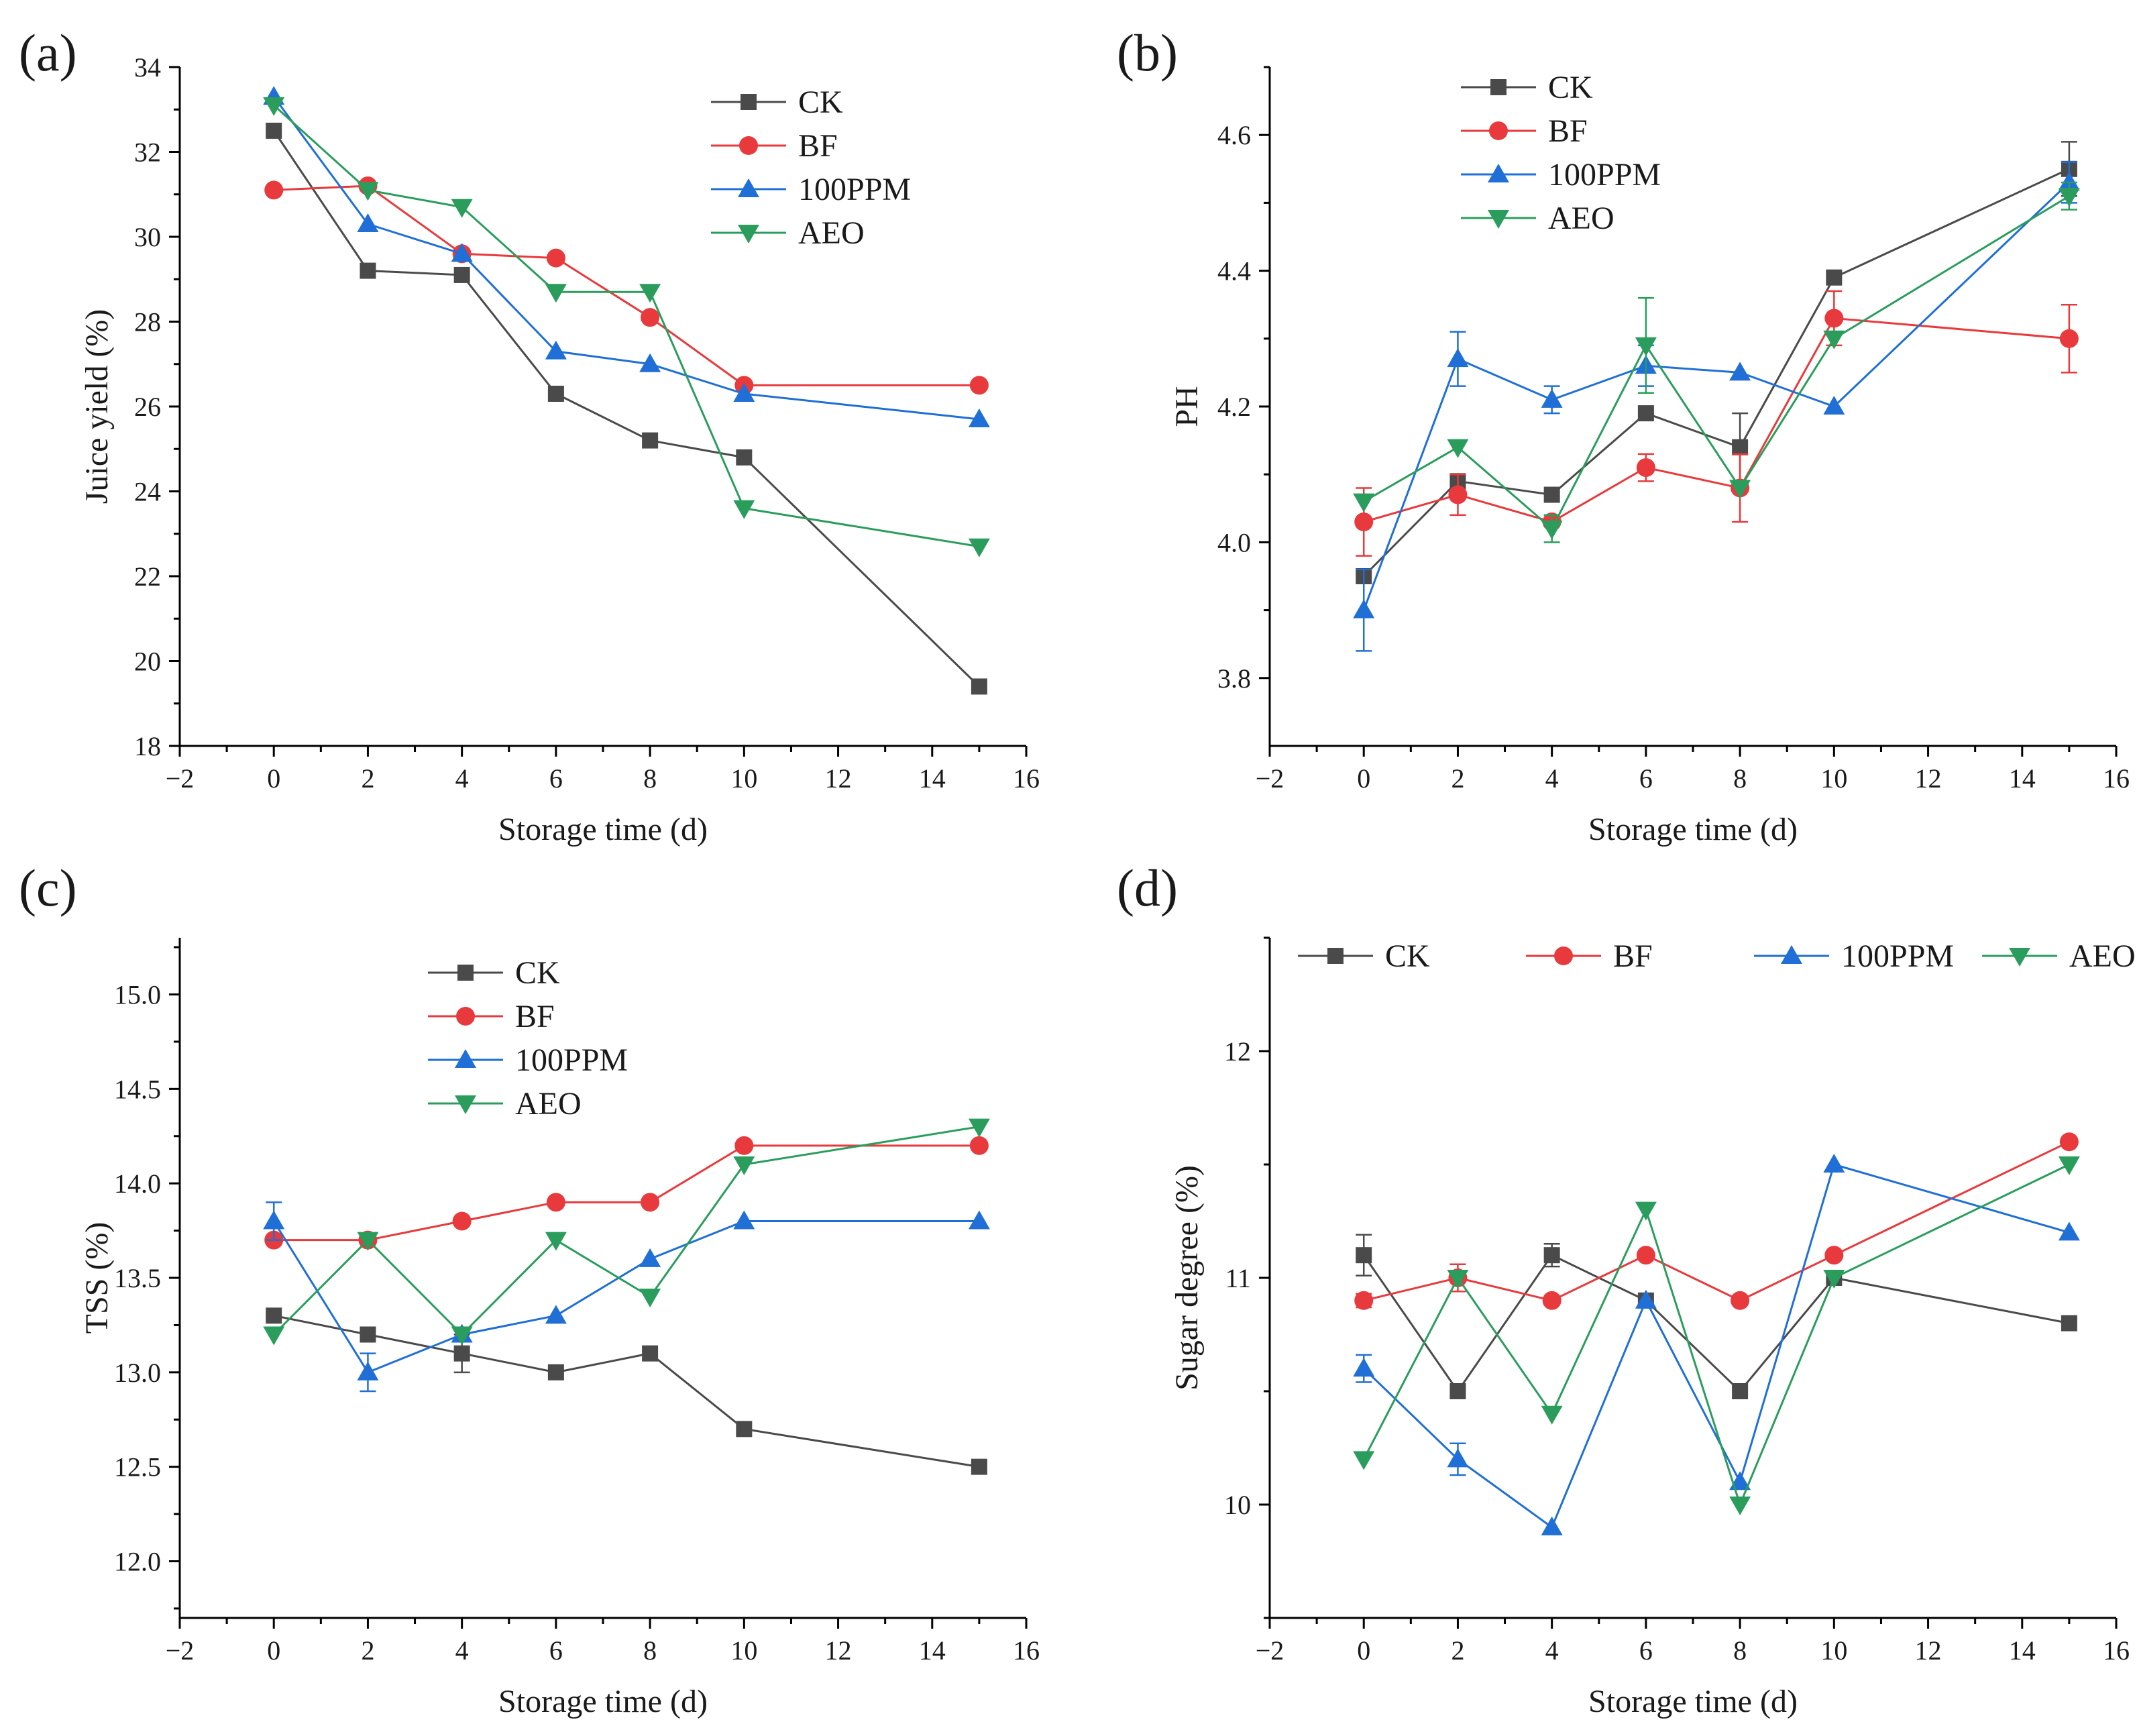  I want to click on y-tick-label: 28, so click(148, 322).